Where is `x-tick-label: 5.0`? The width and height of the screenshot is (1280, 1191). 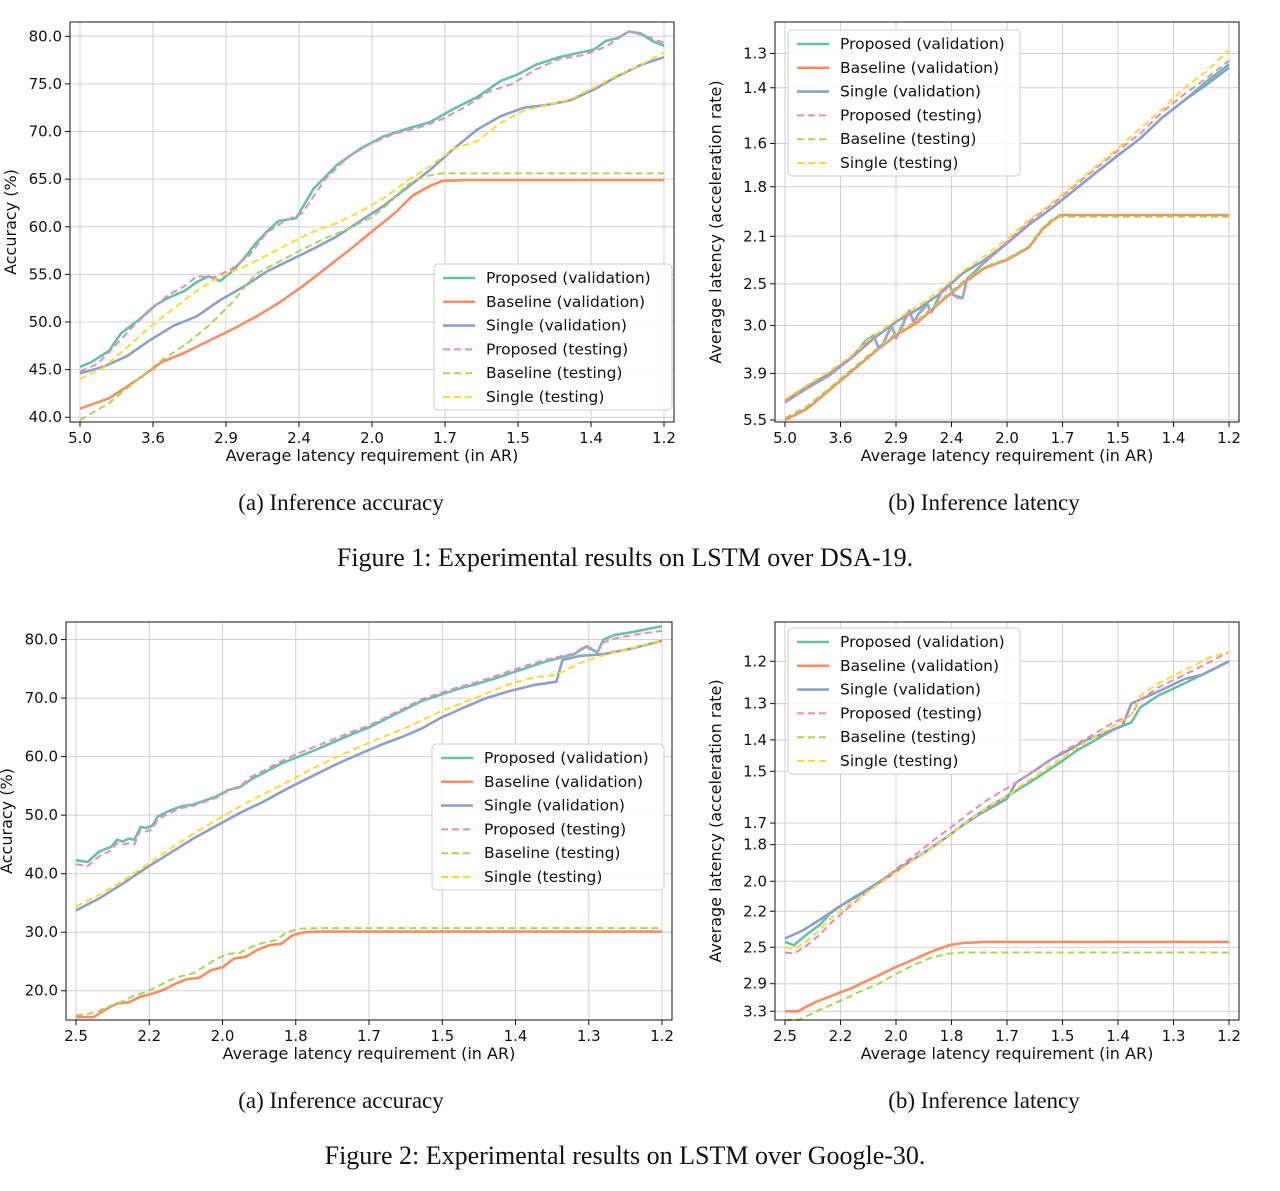
x-tick-label: 5.0 is located at coordinates (80, 438).